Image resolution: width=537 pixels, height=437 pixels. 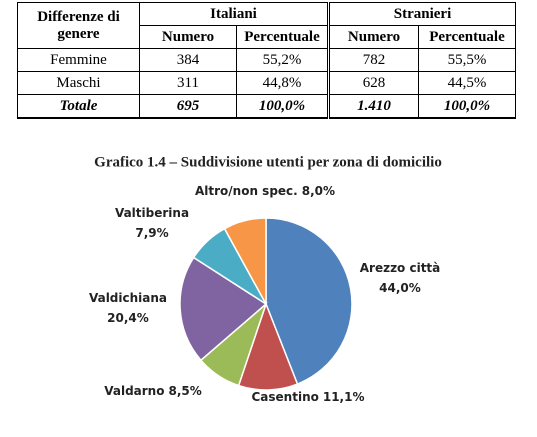 I want to click on category-label: Casentino, so click(x=284, y=397).